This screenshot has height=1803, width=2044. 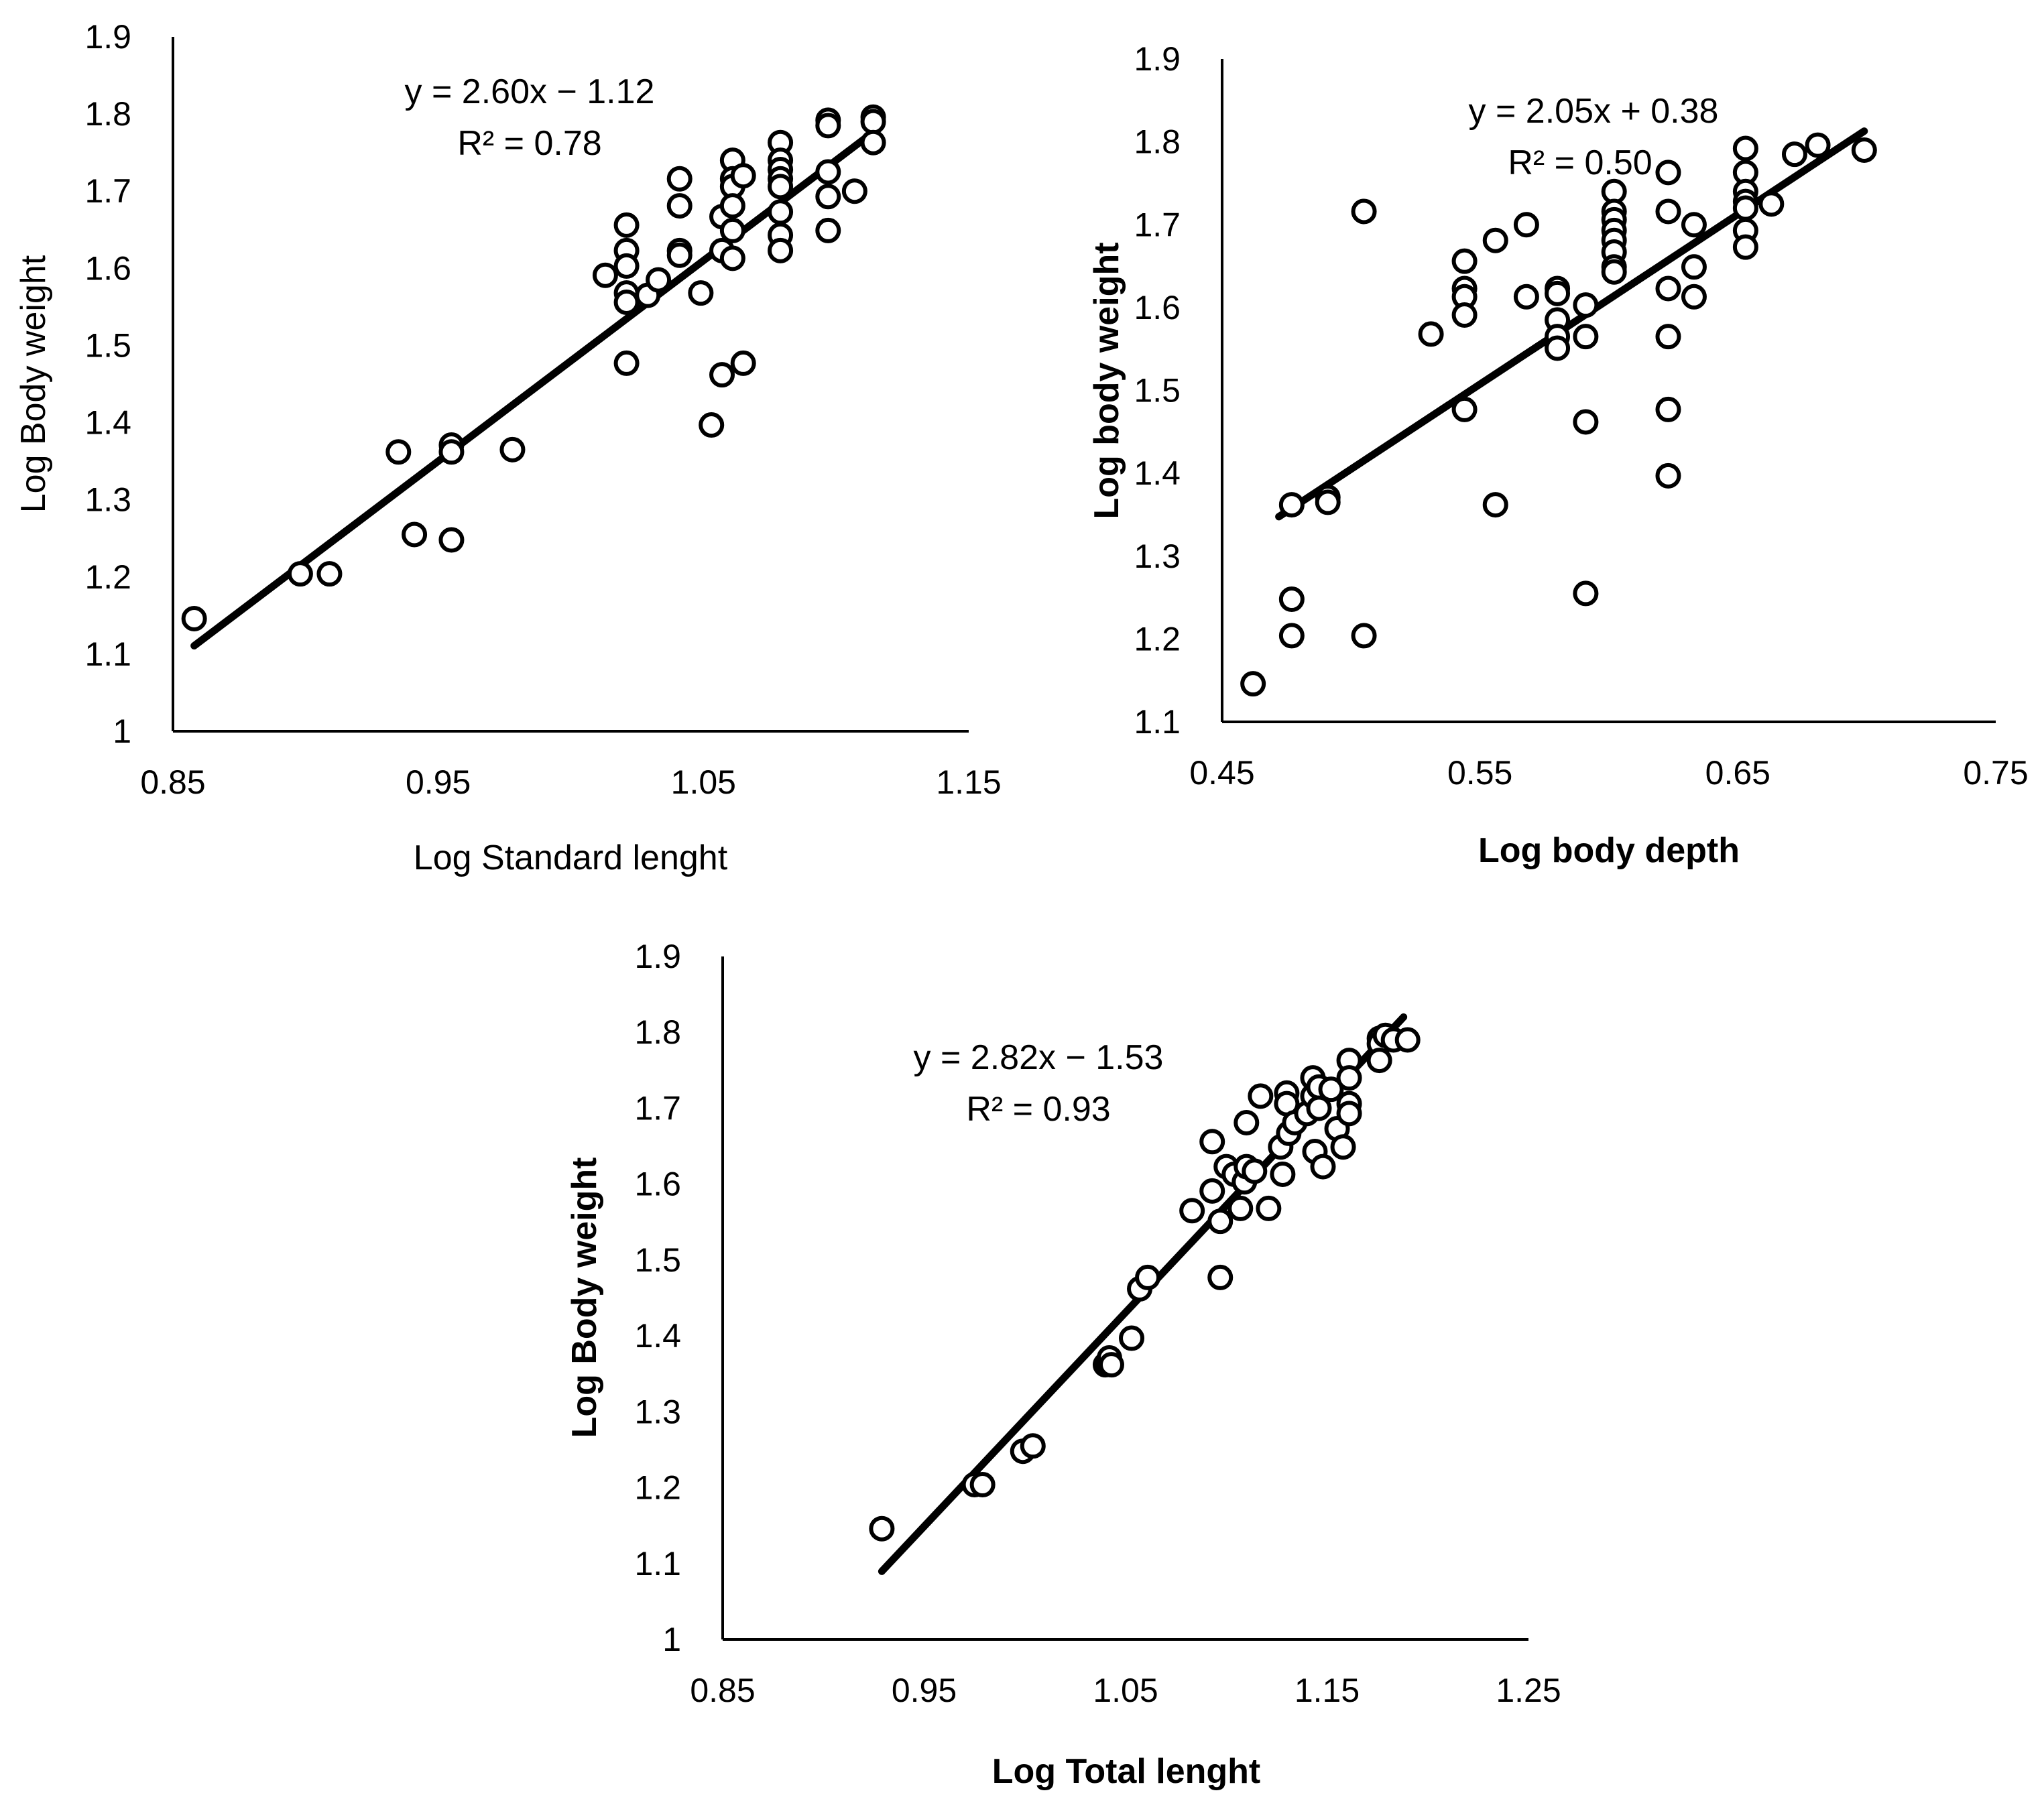 What do you see at coordinates (529, 143) in the screenshot?
I see `r-squared-label: R² = 0.78` at bounding box center [529, 143].